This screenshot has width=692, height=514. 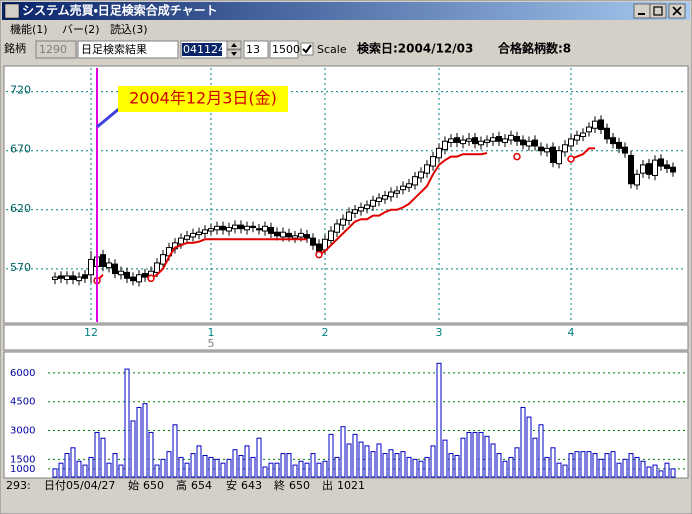 I want to click on days-input, so click(x=256, y=49).